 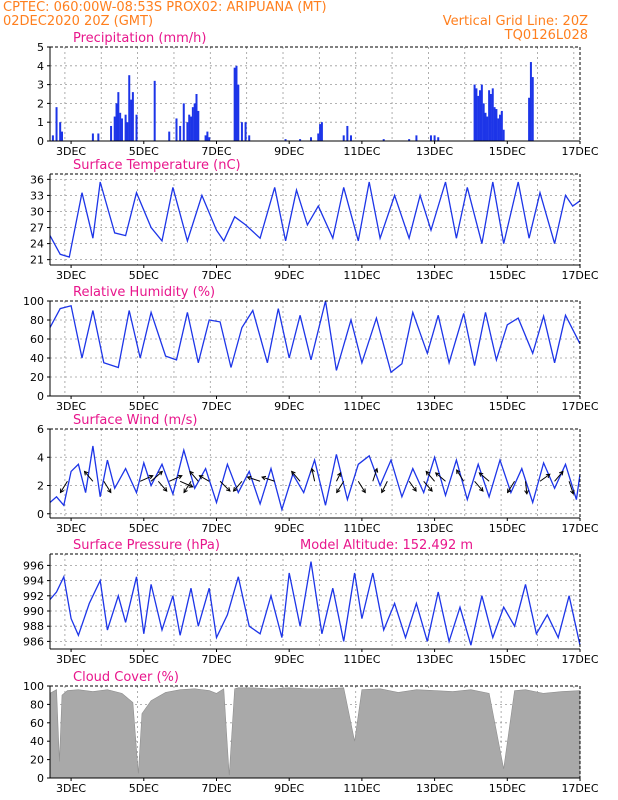 I want to click on y-tick-label: 2, so click(x=40, y=103).